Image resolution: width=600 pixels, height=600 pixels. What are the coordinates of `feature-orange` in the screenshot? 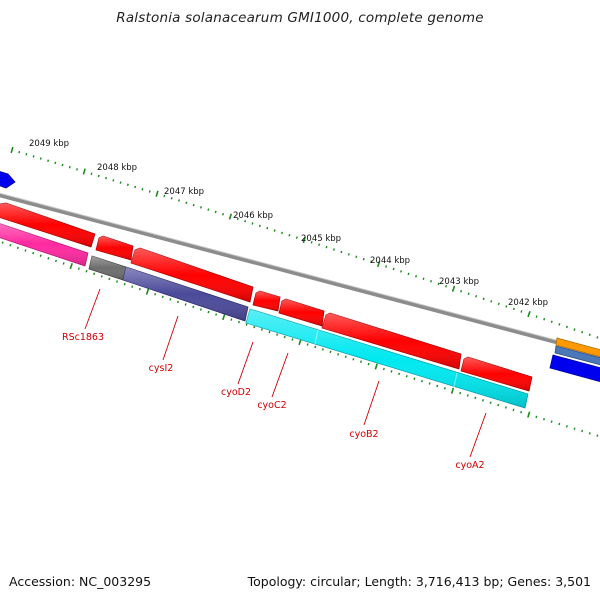 It's located at (577, 347).